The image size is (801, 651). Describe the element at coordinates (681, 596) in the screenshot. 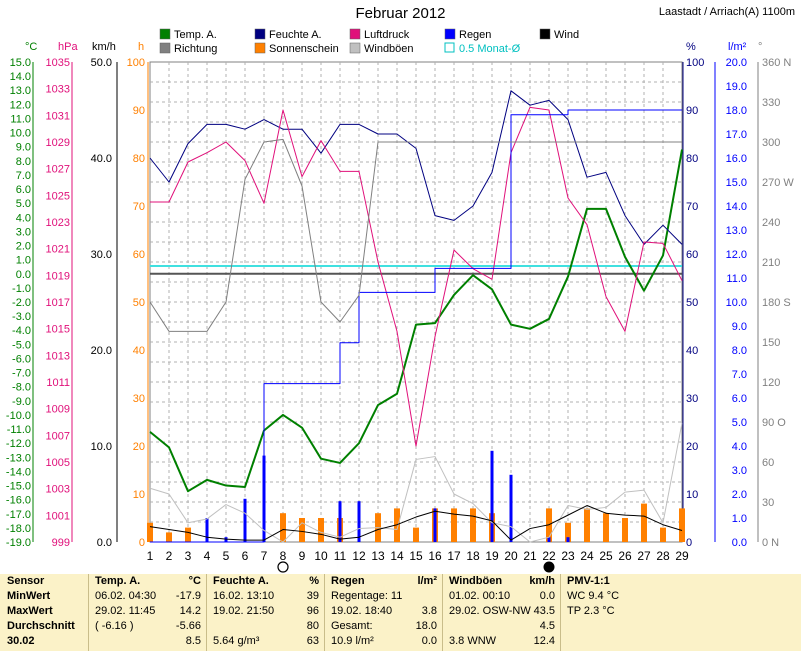

I see `stats-row: WC 9.4 °C` at that location.